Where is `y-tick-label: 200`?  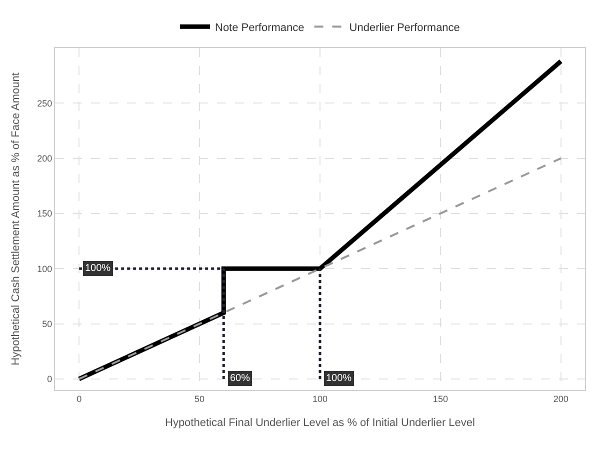 y-tick-label: 200 is located at coordinates (44, 158).